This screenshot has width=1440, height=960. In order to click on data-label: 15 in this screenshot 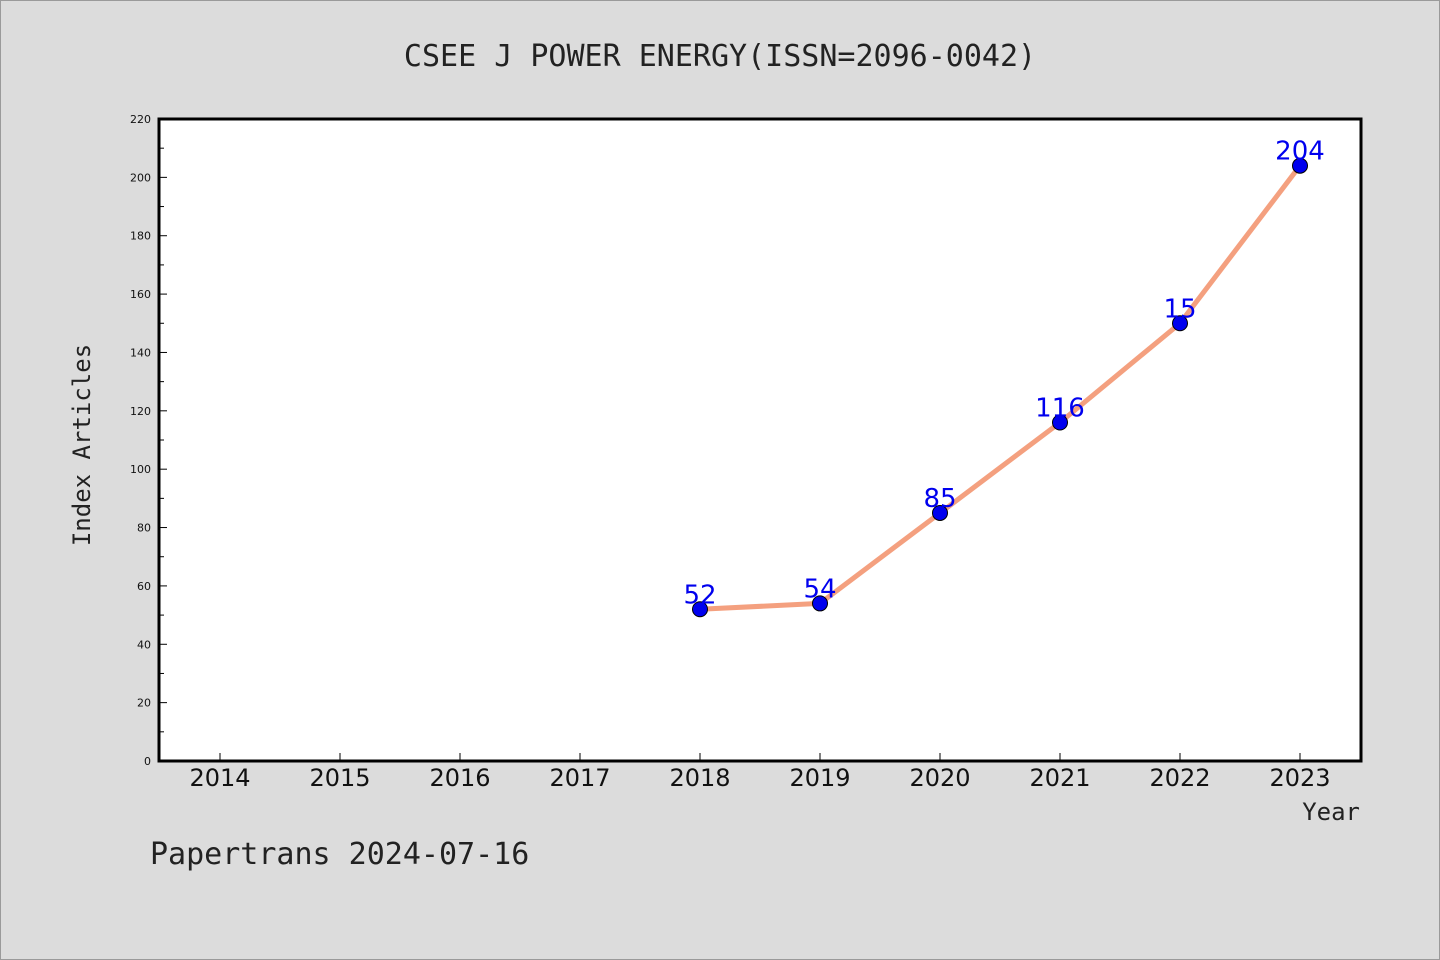, I will do `click(1179, 309)`.